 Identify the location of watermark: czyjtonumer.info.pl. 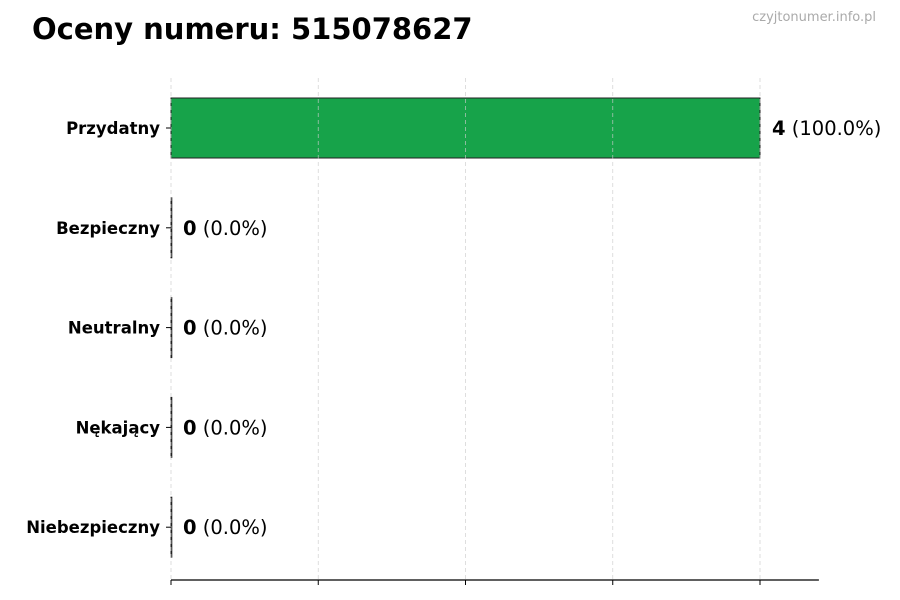
(814, 17).